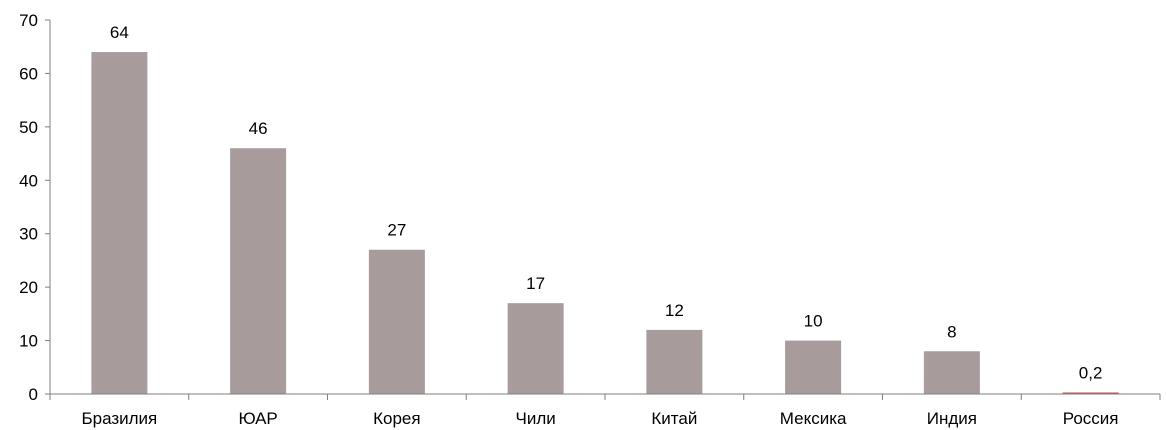 Image resolution: width=1166 pixels, height=430 pixels. I want to click on y-axis: 0 10 20 30 40 50 60 70, so click(35, 207).